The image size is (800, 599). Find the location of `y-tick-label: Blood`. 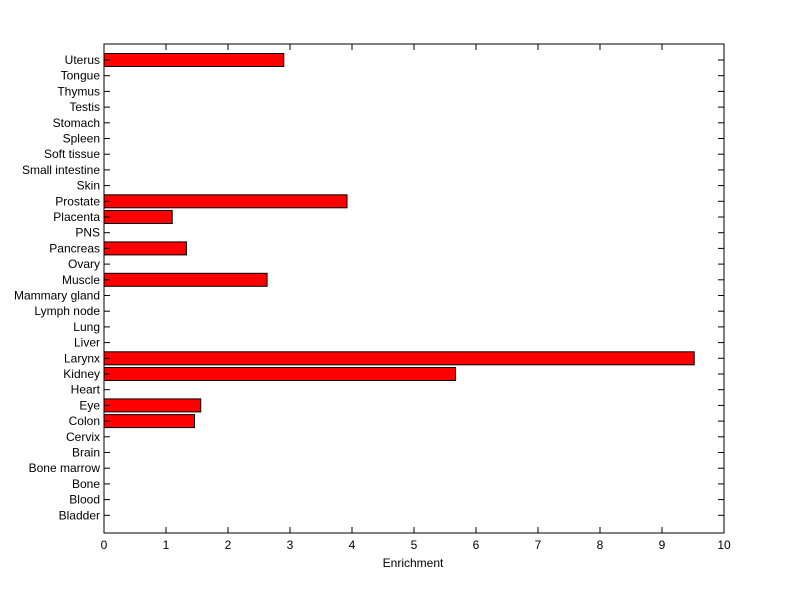

y-tick-label: Blood is located at coordinates (84, 500).